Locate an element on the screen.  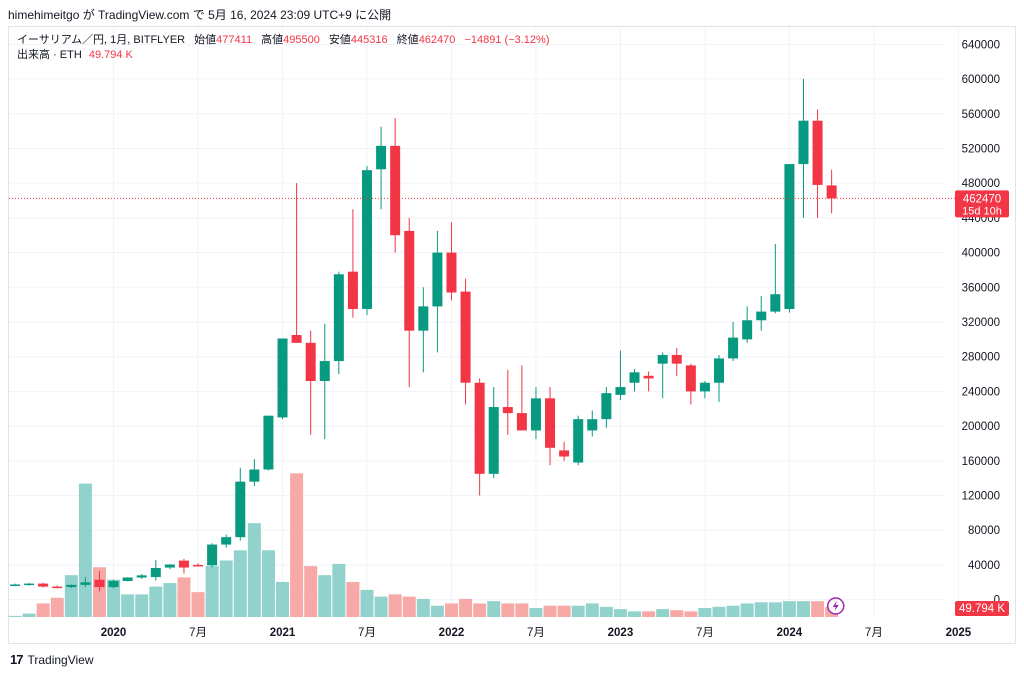
x-axis-tick-label: 2021 is located at coordinates (283, 633).